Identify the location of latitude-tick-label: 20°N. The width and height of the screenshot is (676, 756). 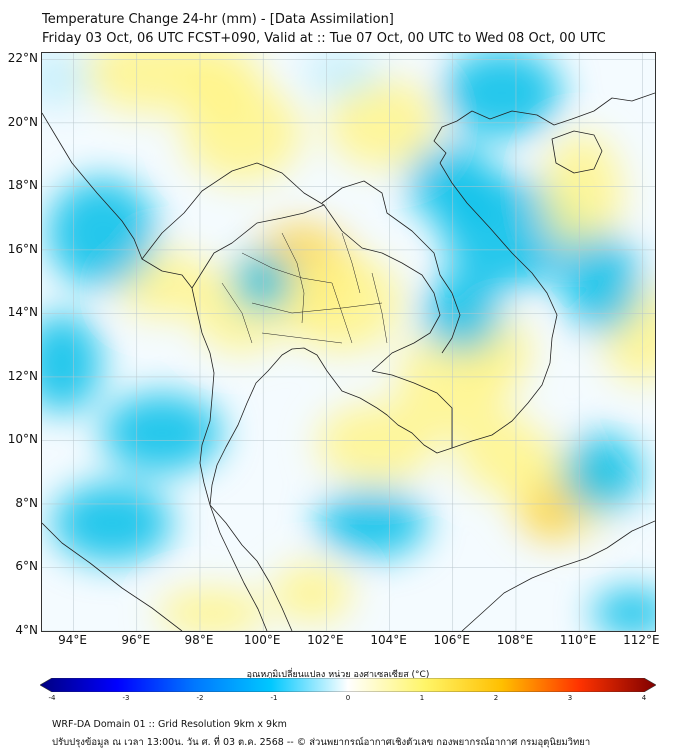
(22, 121).